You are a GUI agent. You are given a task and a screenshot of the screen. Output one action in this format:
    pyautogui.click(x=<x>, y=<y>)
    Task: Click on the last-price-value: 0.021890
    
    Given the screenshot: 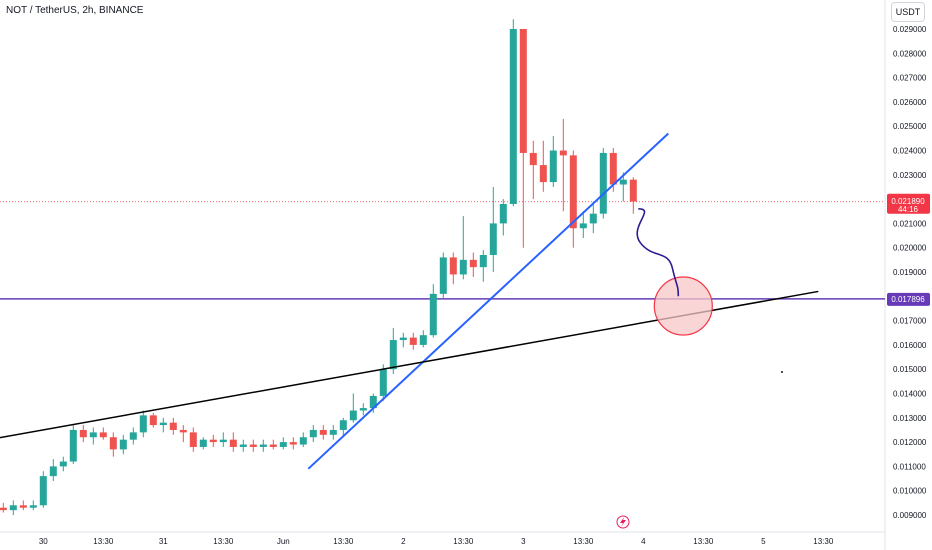 What is the action you would take?
    pyautogui.click(x=908, y=201)
    